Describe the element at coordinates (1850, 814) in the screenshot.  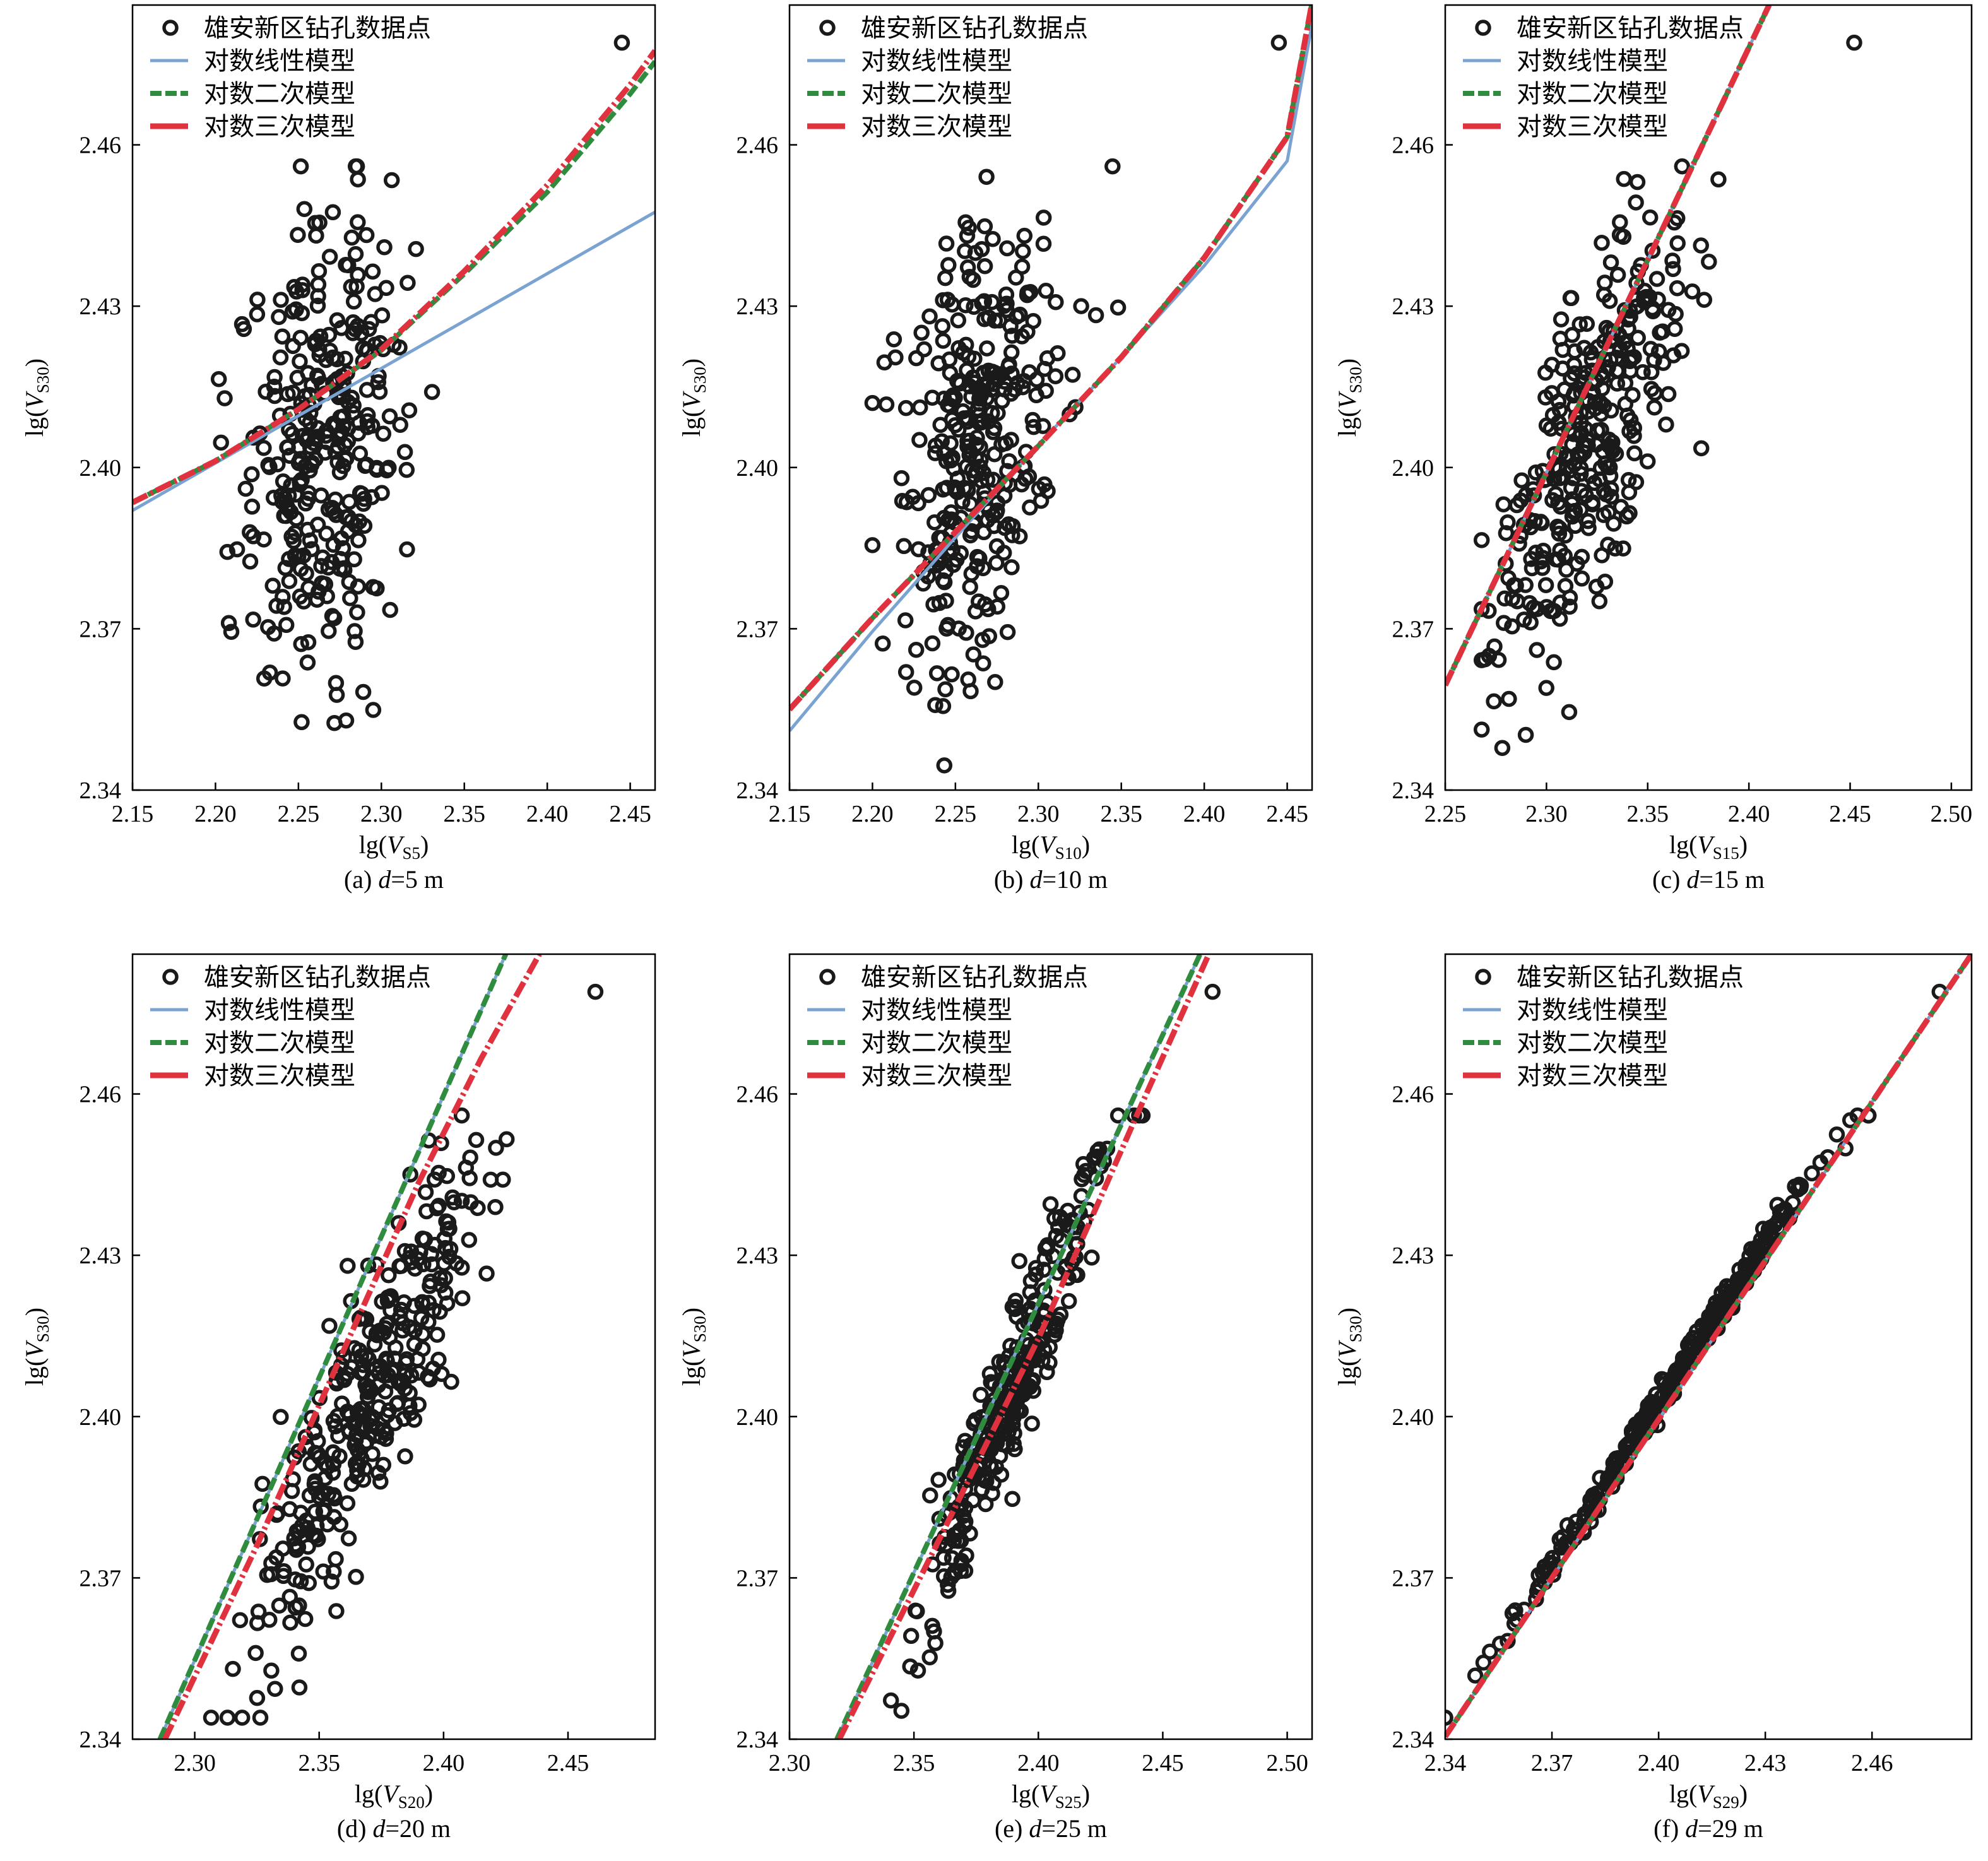
I see `x-tick-label: 2.45` at that location.